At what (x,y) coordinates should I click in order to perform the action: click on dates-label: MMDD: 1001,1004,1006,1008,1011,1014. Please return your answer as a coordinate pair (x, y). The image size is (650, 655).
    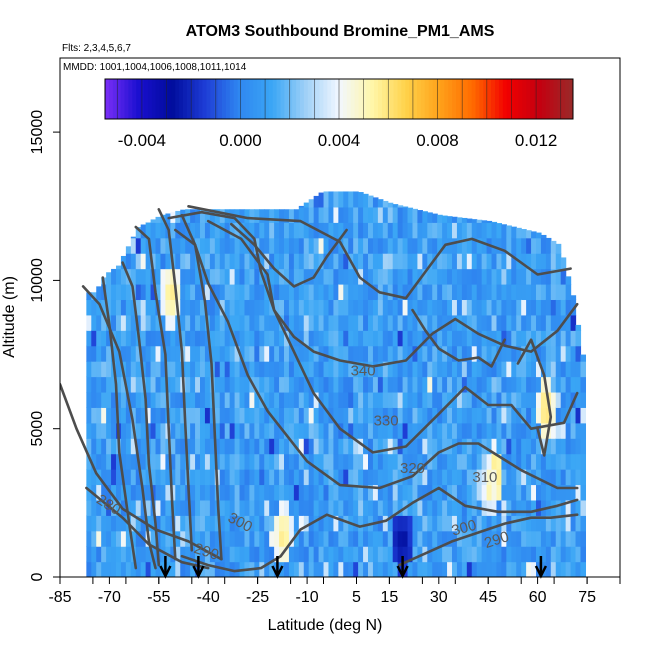
    Looking at the image, I should click on (155, 67).